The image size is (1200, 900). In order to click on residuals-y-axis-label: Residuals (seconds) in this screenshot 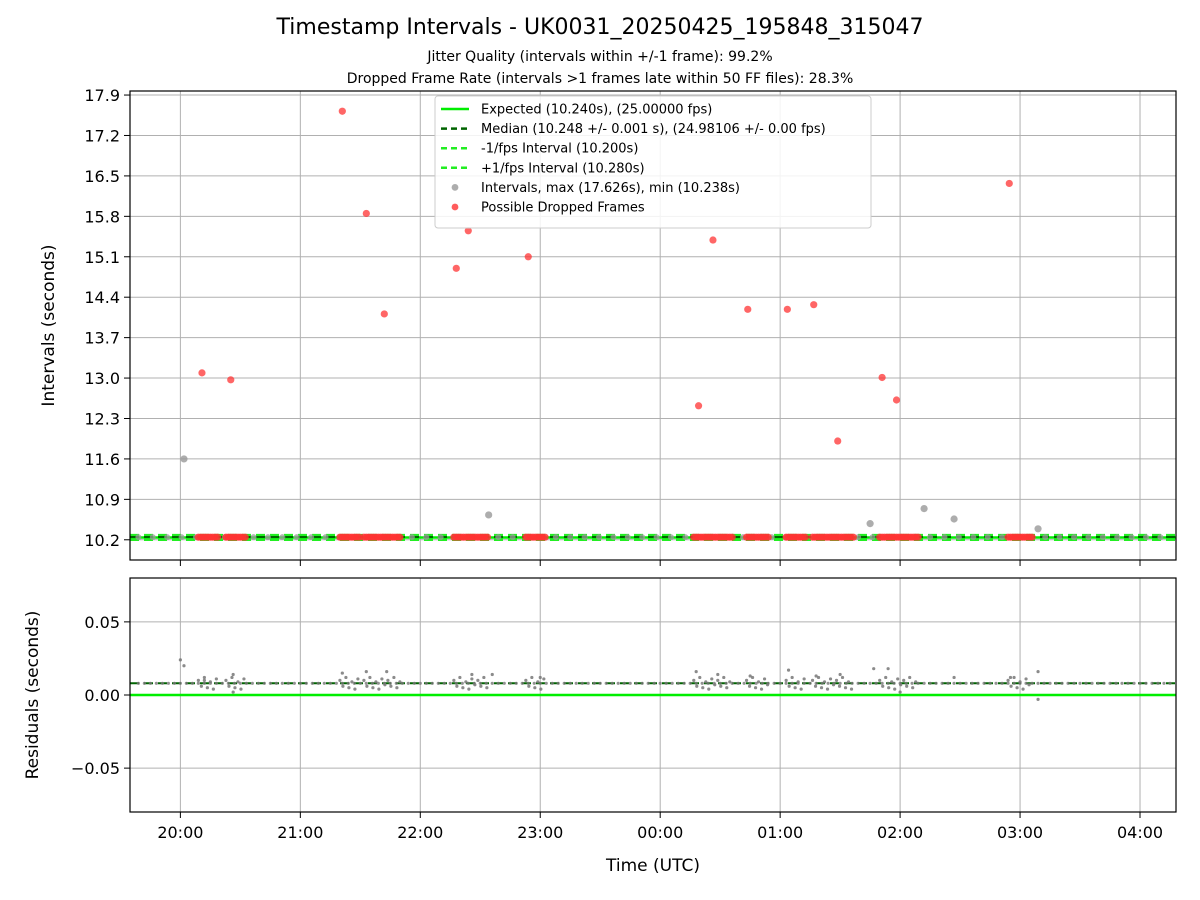, I will do `click(33, 695)`.